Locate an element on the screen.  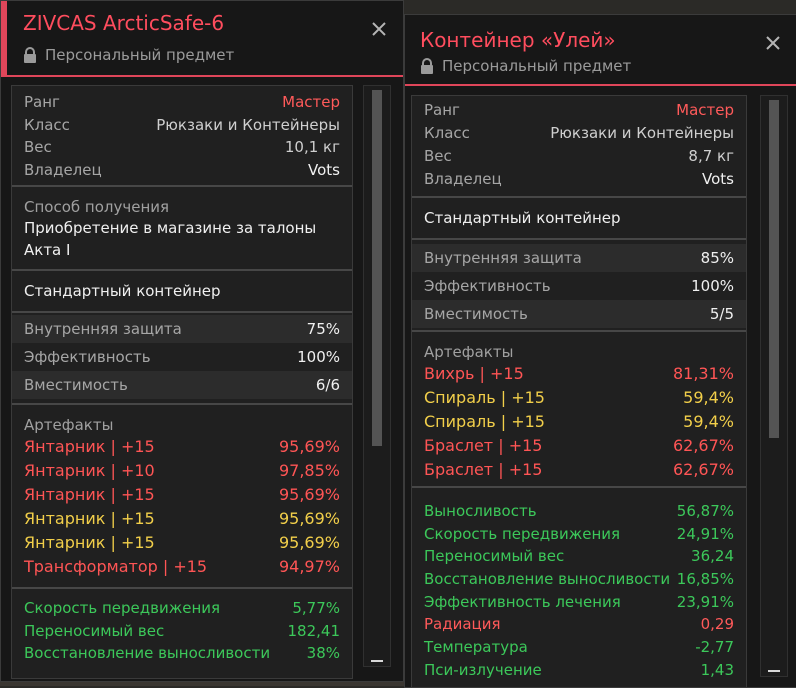
stat-row-value: 23,91% is located at coordinates (705, 601).